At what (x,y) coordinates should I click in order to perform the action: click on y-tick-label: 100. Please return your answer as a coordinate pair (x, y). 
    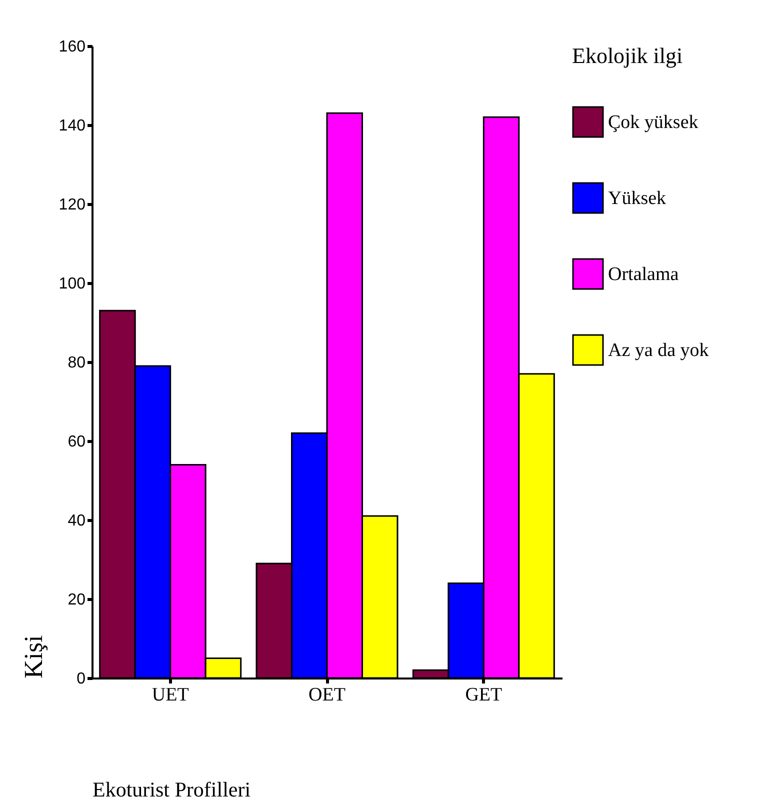
    Looking at the image, I should click on (72, 284).